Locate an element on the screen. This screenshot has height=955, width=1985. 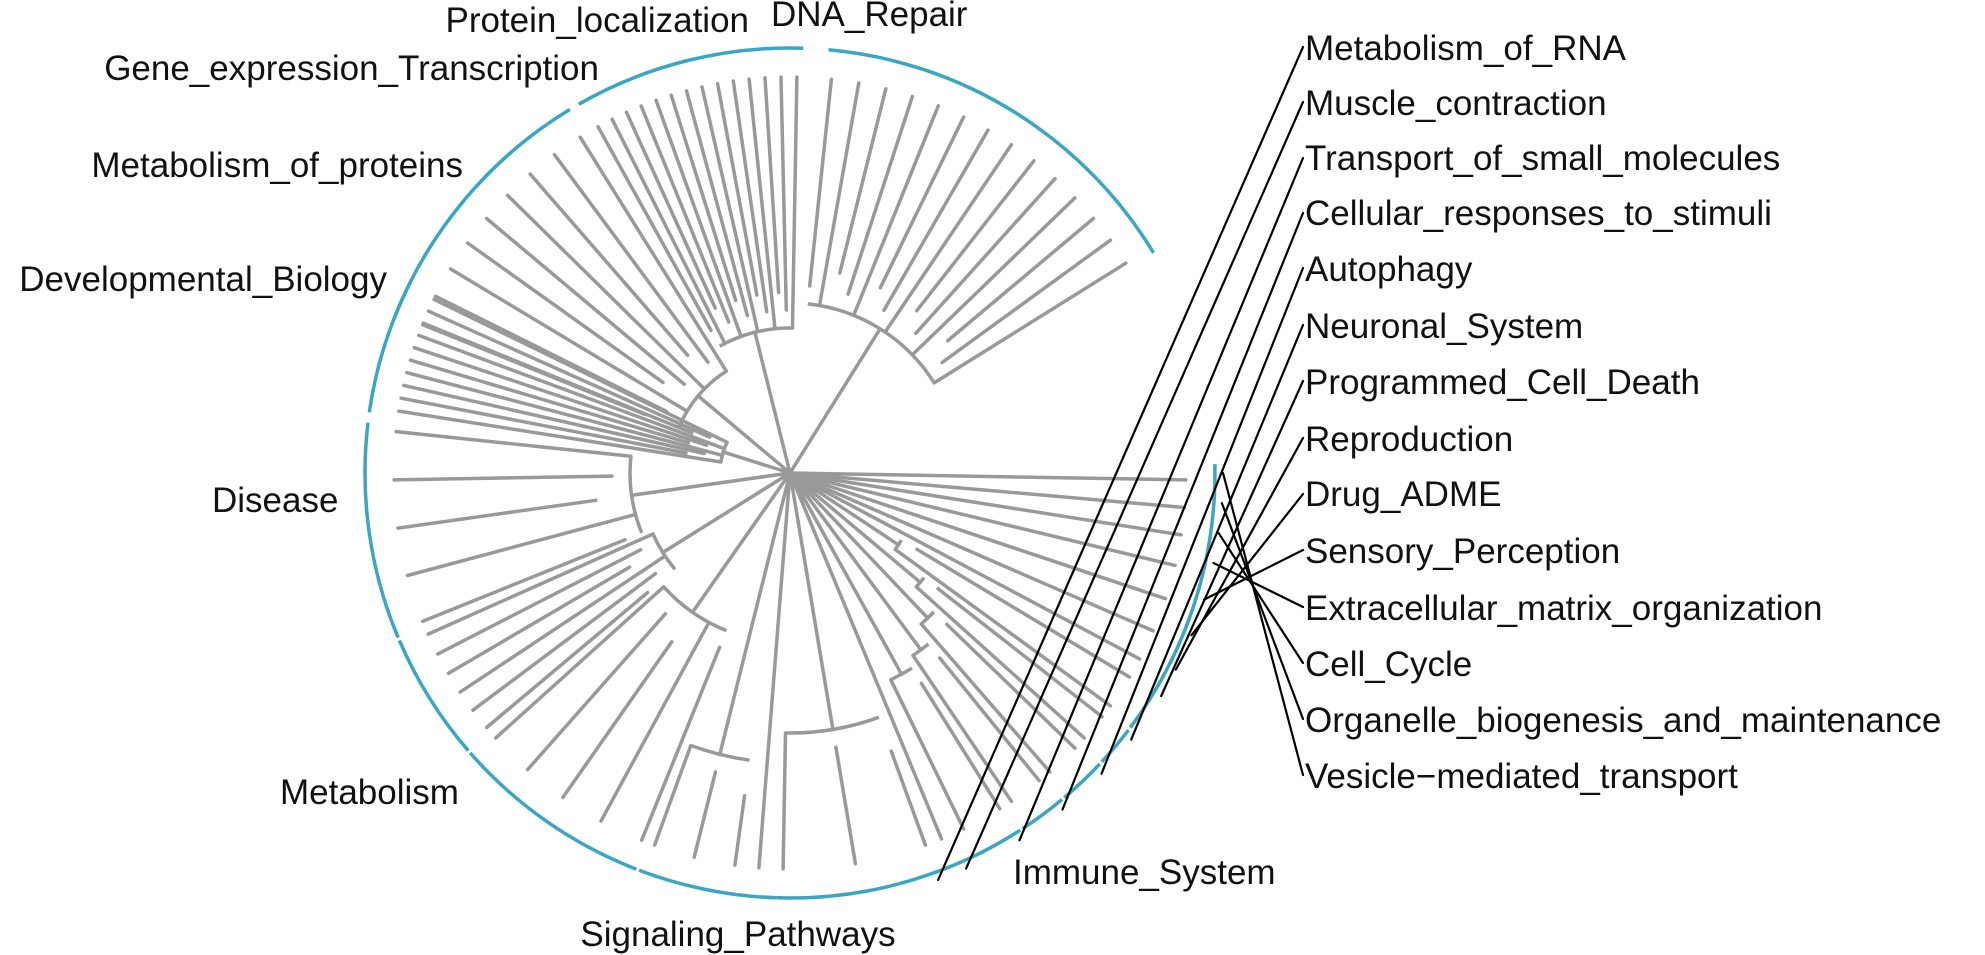
branch-protein-localization-leaf is located at coordinates (672, 795).